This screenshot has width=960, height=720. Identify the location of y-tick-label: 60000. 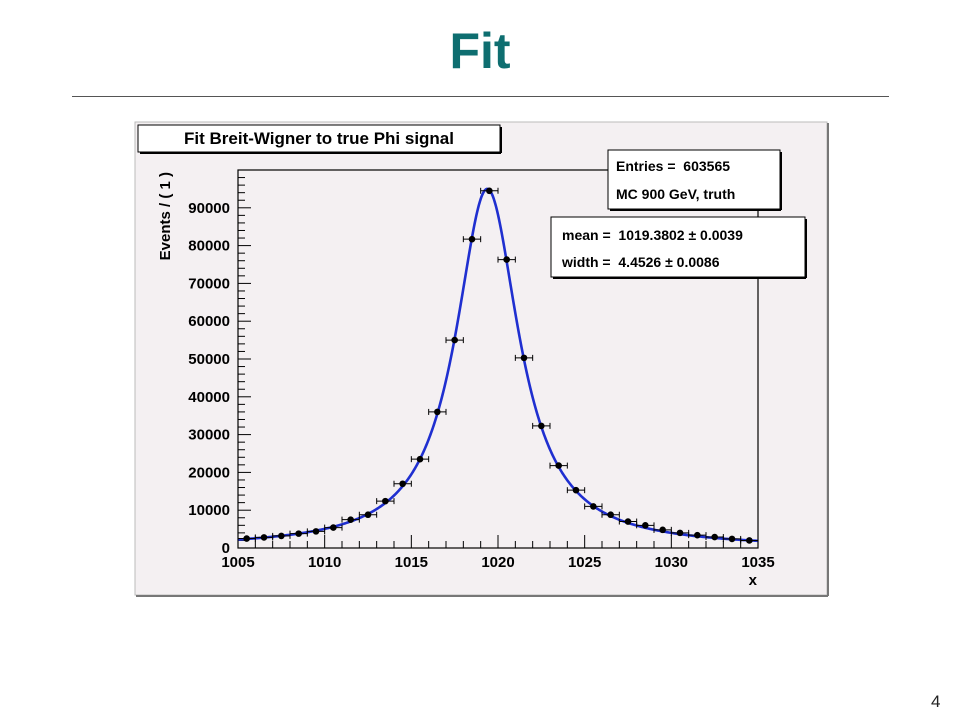
(209, 321).